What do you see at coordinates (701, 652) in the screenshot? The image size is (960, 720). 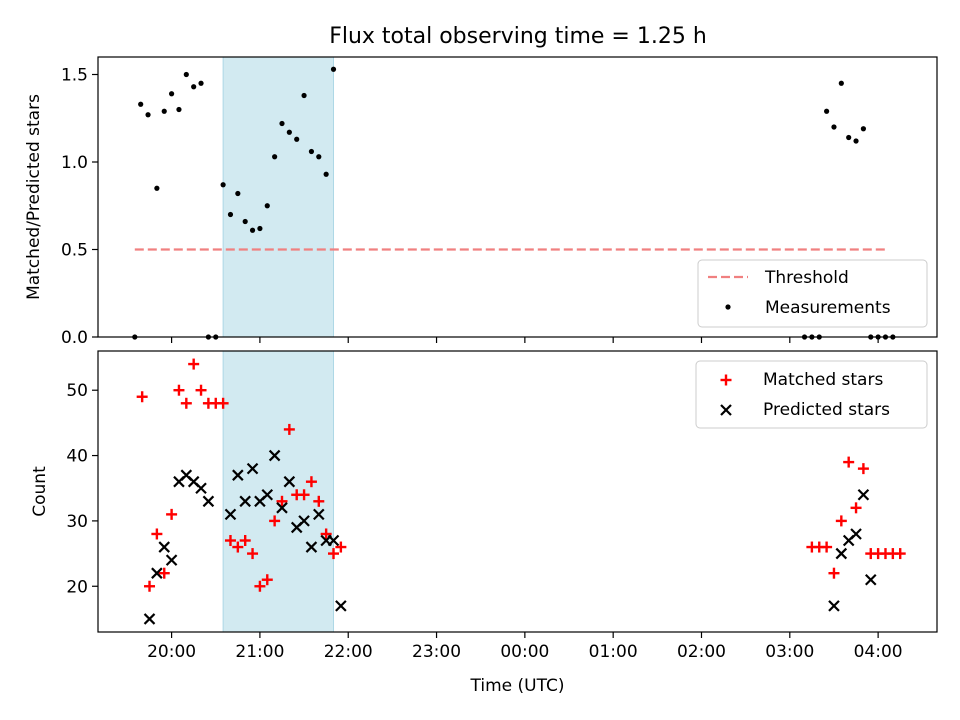 I see `x-tick-label: 02:00` at bounding box center [701, 652].